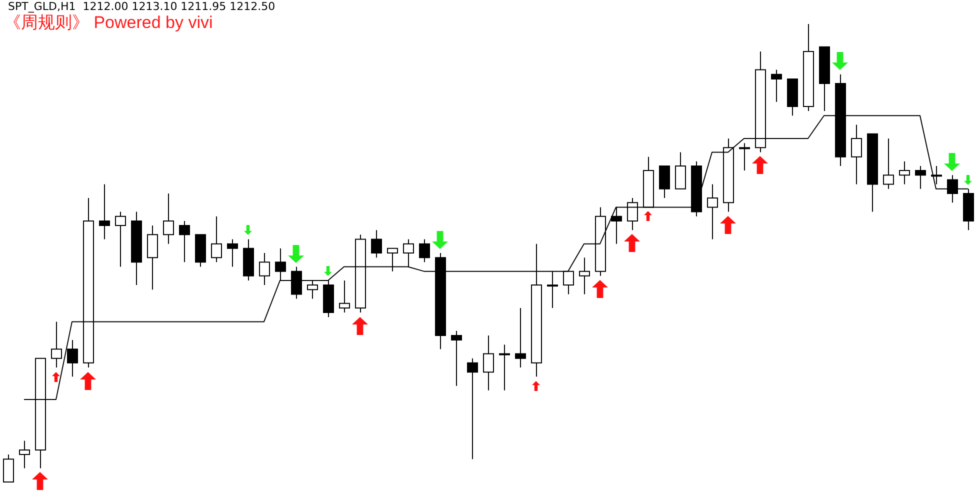 The image size is (979, 497). I want to click on chart-title: SPT_GLD,H1 1212.00 1213.10 1211.95 1212.50, so click(142, 6).